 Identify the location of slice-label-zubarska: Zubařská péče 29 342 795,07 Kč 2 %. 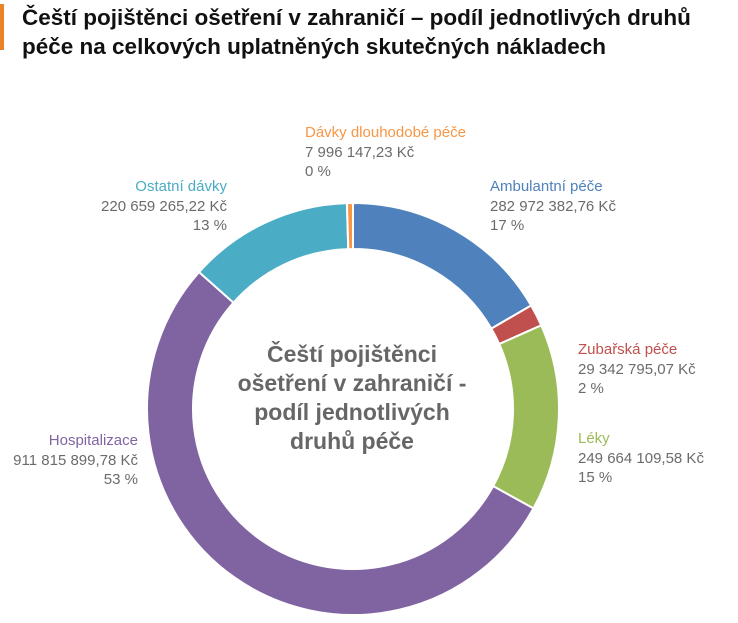
(637, 369).